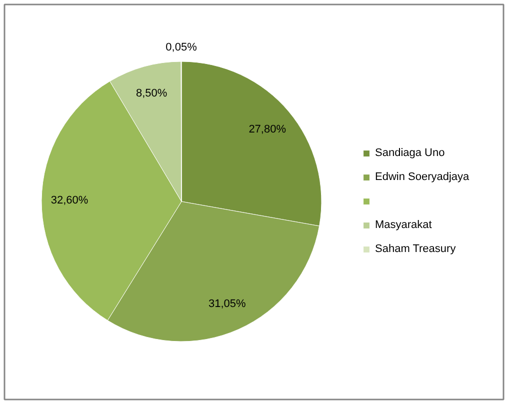  I want to click on legend-label: Masyarakat, so click(403, 225).